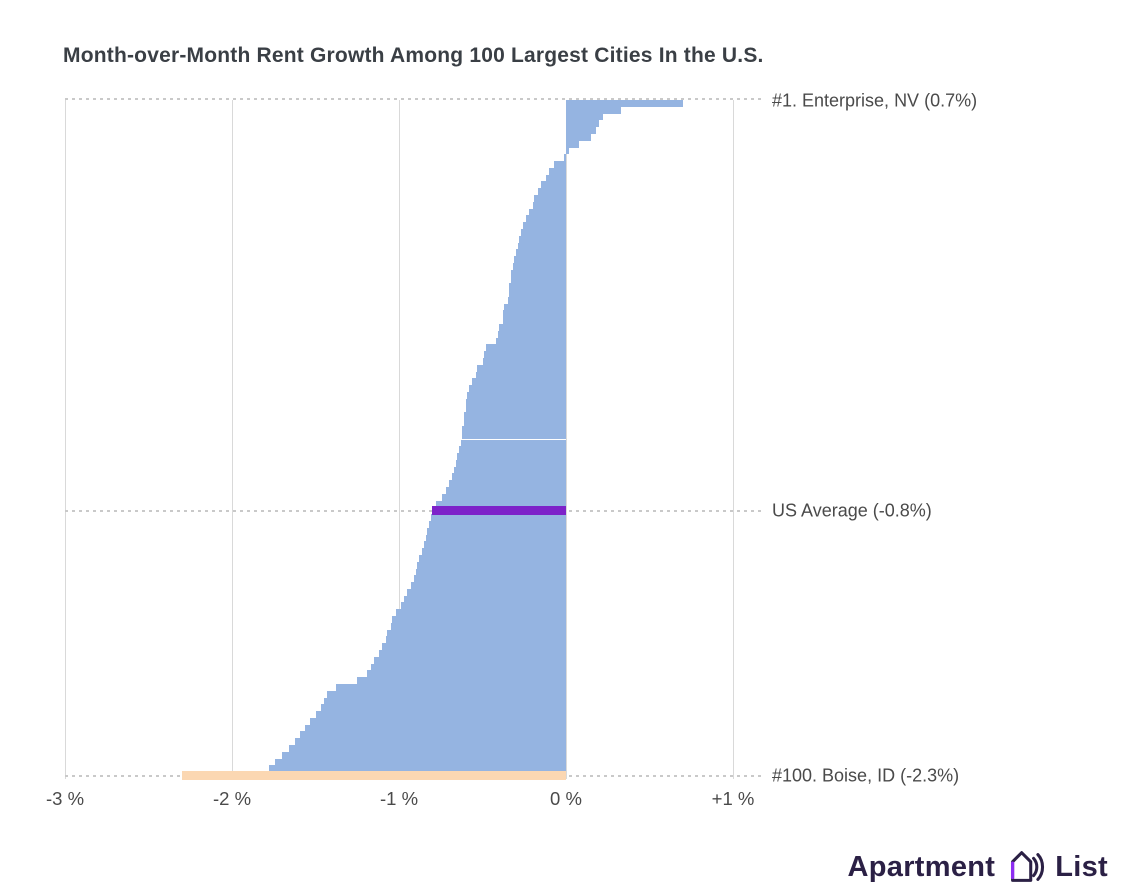 This screenshot has height=892, width=1140. Describe the element at coordinates (373, 776) in the screenshot. I see `rent-growth-bar-bottom-city` at that location.